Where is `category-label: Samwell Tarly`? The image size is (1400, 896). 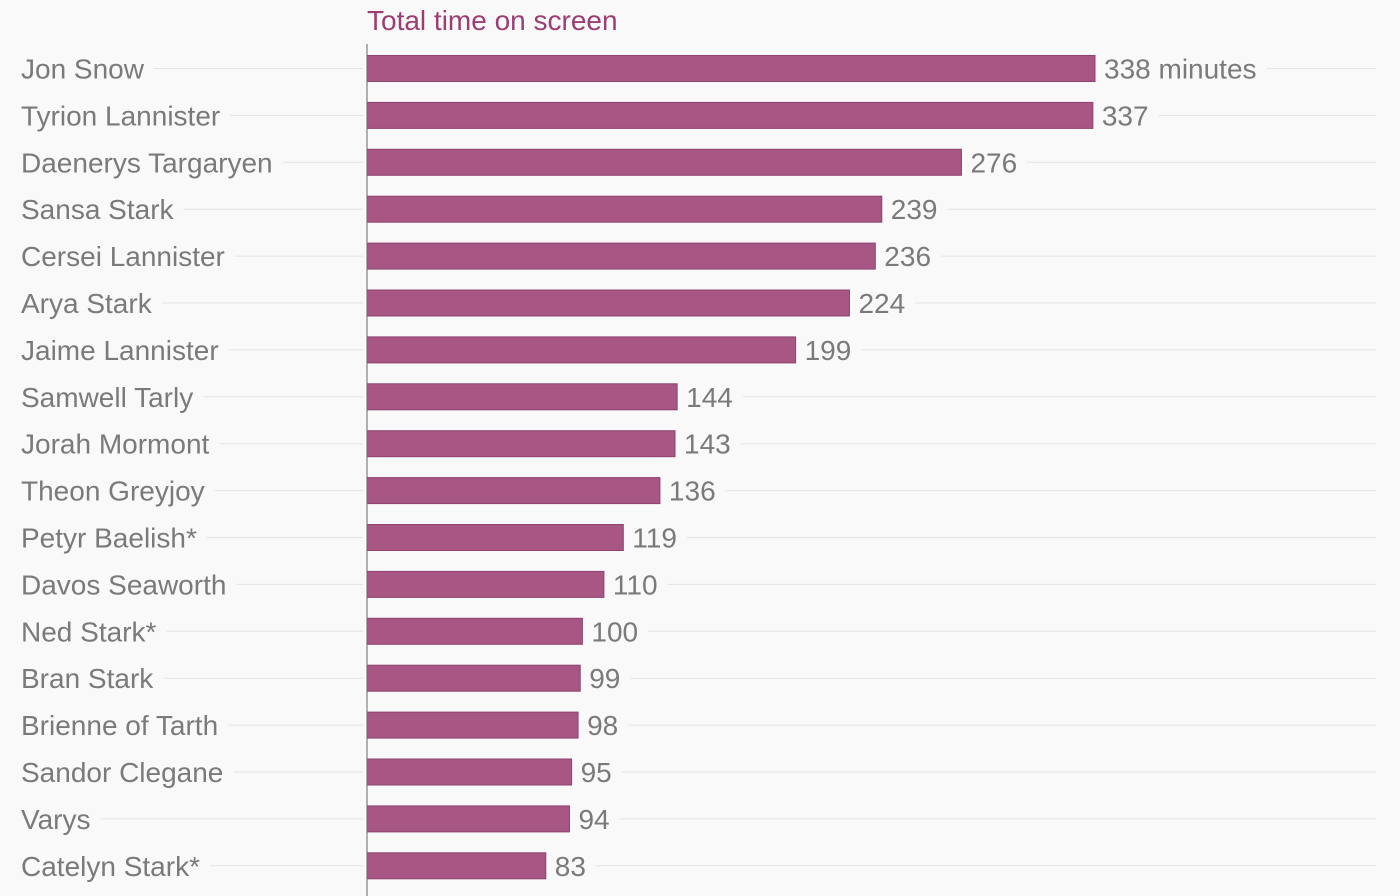
category-label: Samwell Tarly is located at coordinates (107, 397).